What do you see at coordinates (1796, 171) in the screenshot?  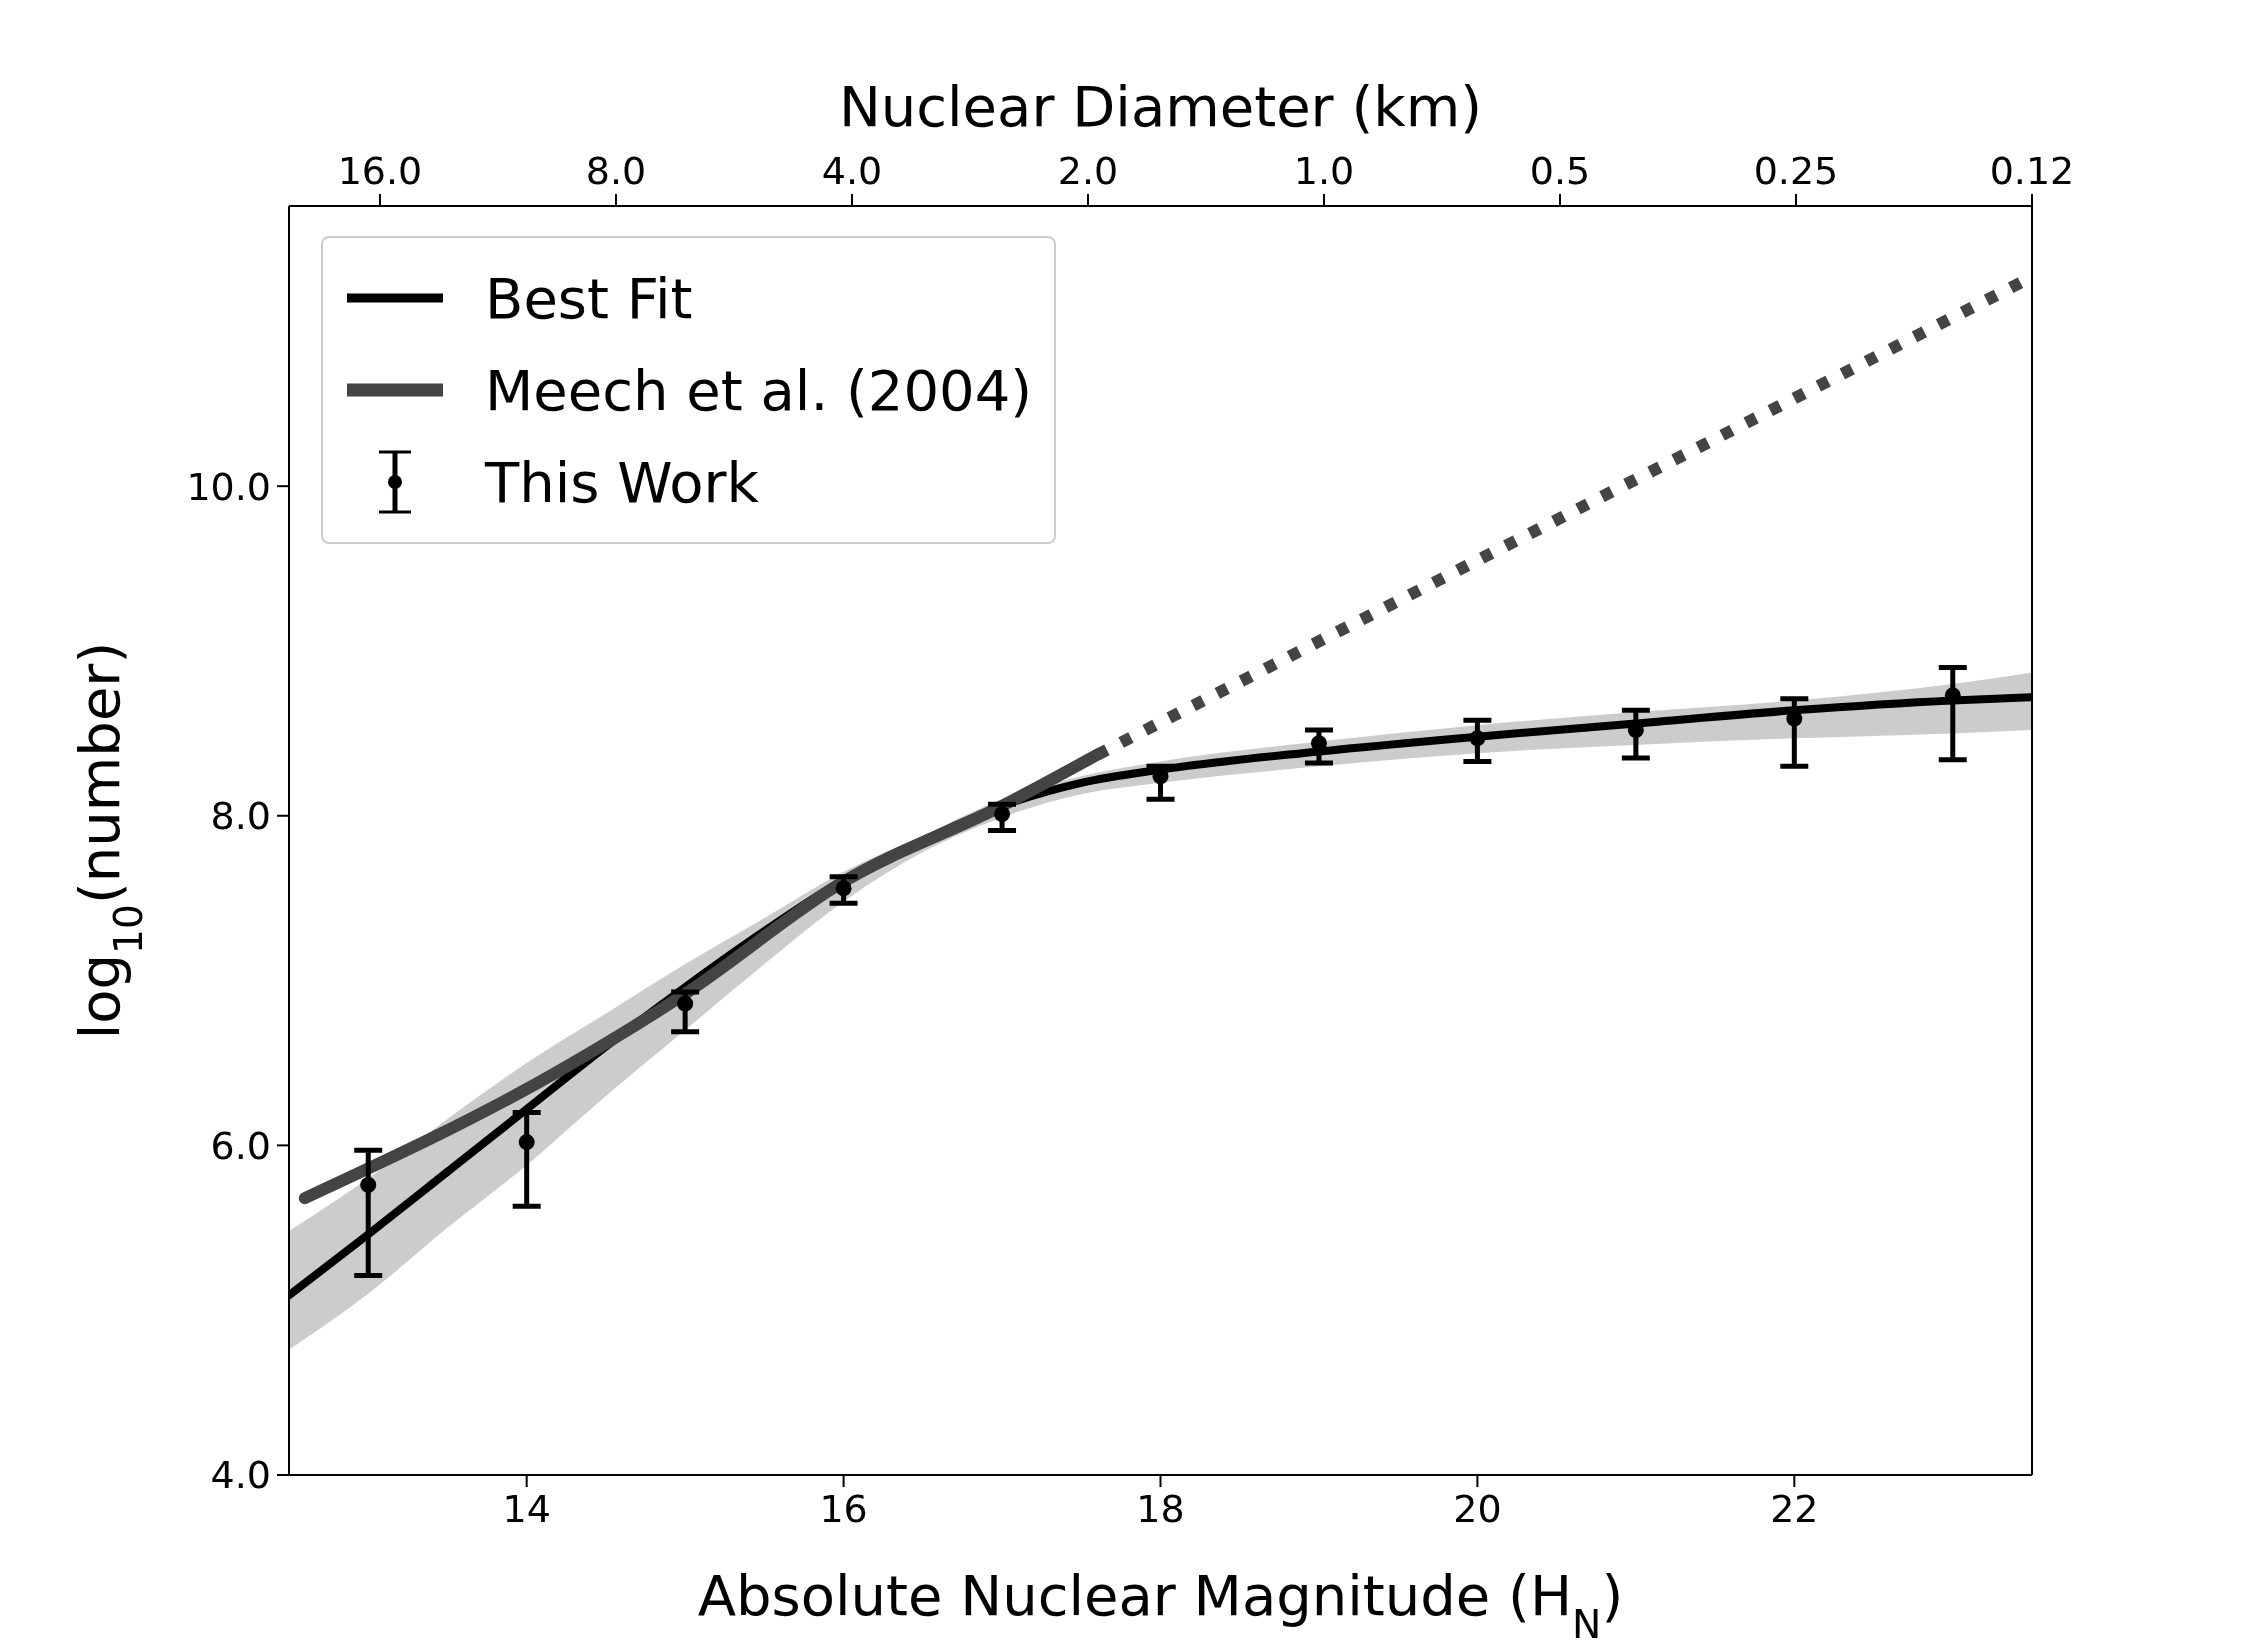 I see `x2-tick-label: 0.25` at bounding box center [1796, 171].